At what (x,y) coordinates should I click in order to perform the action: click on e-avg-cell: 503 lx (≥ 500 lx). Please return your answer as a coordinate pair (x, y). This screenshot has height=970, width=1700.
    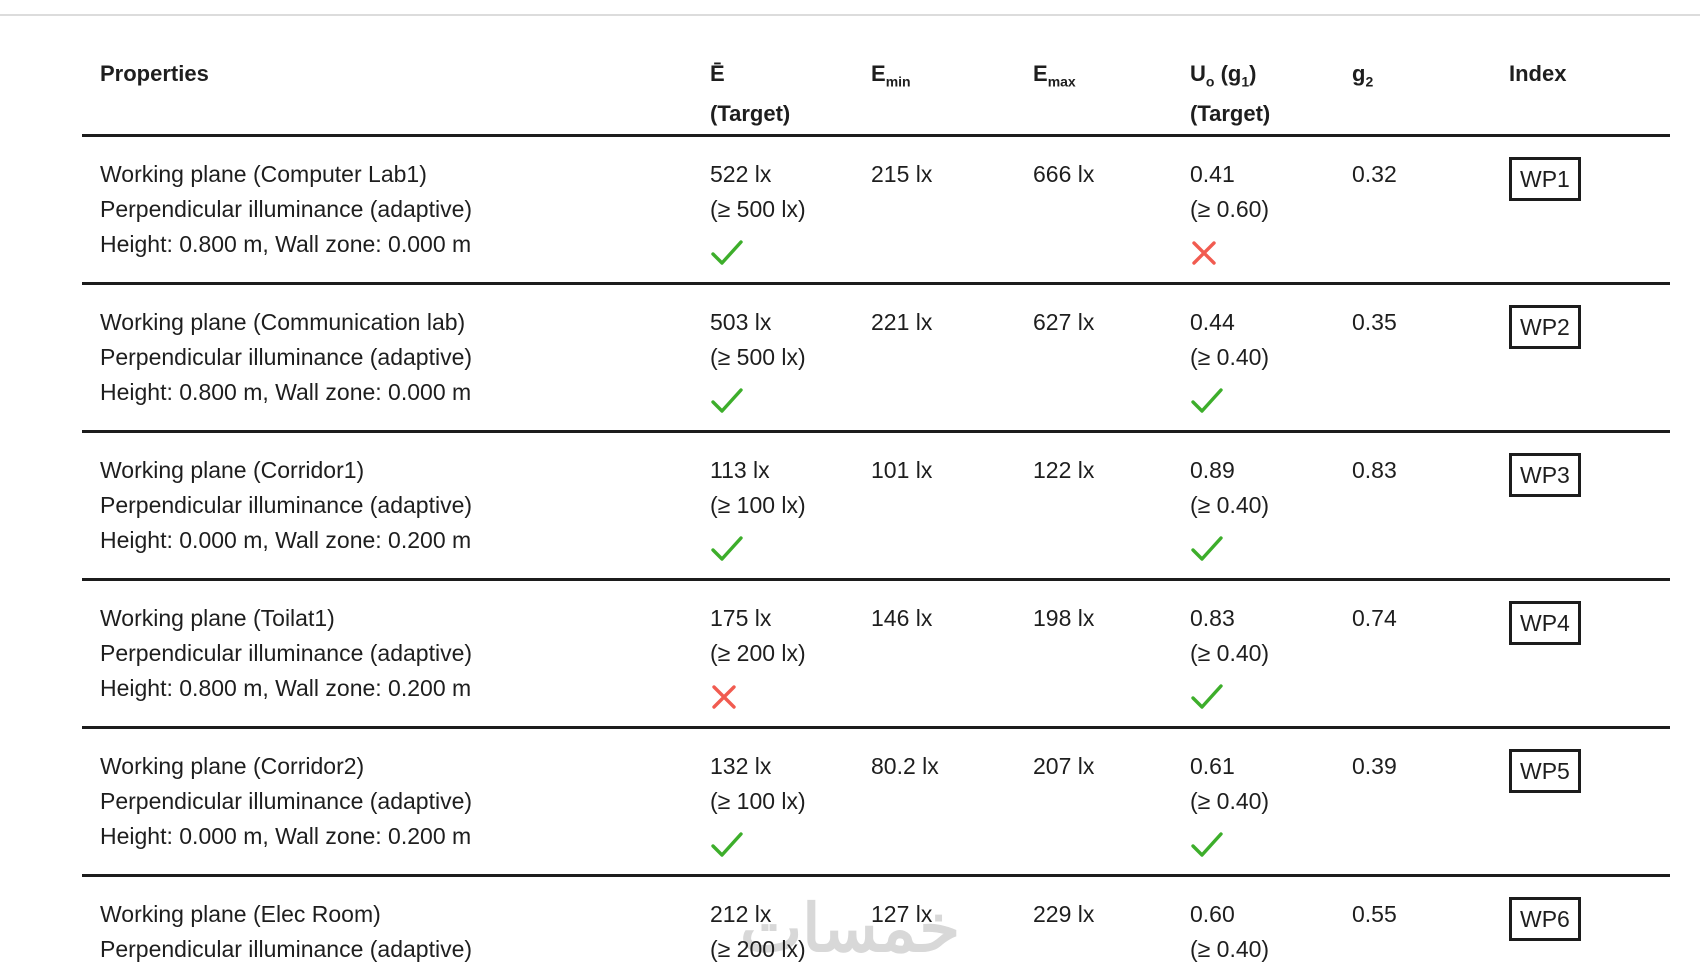
    Looking at the image, I should click on (790, 367).